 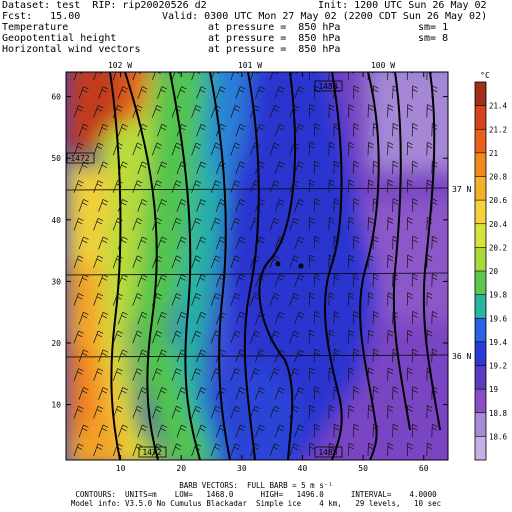 I want to click on colorbar-level-label: 19.2, so click(x=498, y=366).